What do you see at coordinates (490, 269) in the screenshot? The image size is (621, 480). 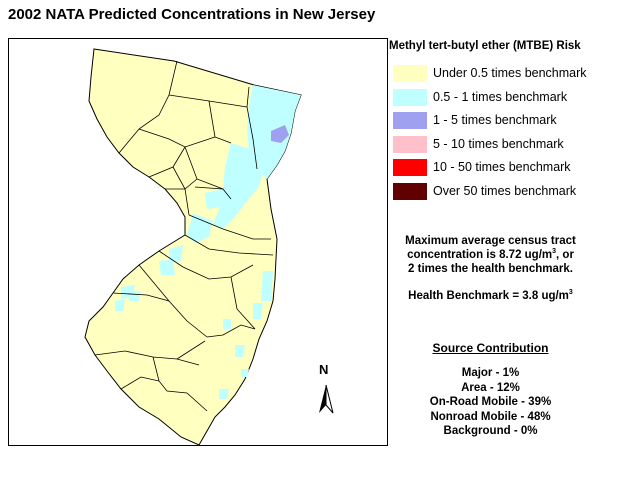 I see `max-line-3: 2 times the health benchmark.` at bounding box center [490, 269].